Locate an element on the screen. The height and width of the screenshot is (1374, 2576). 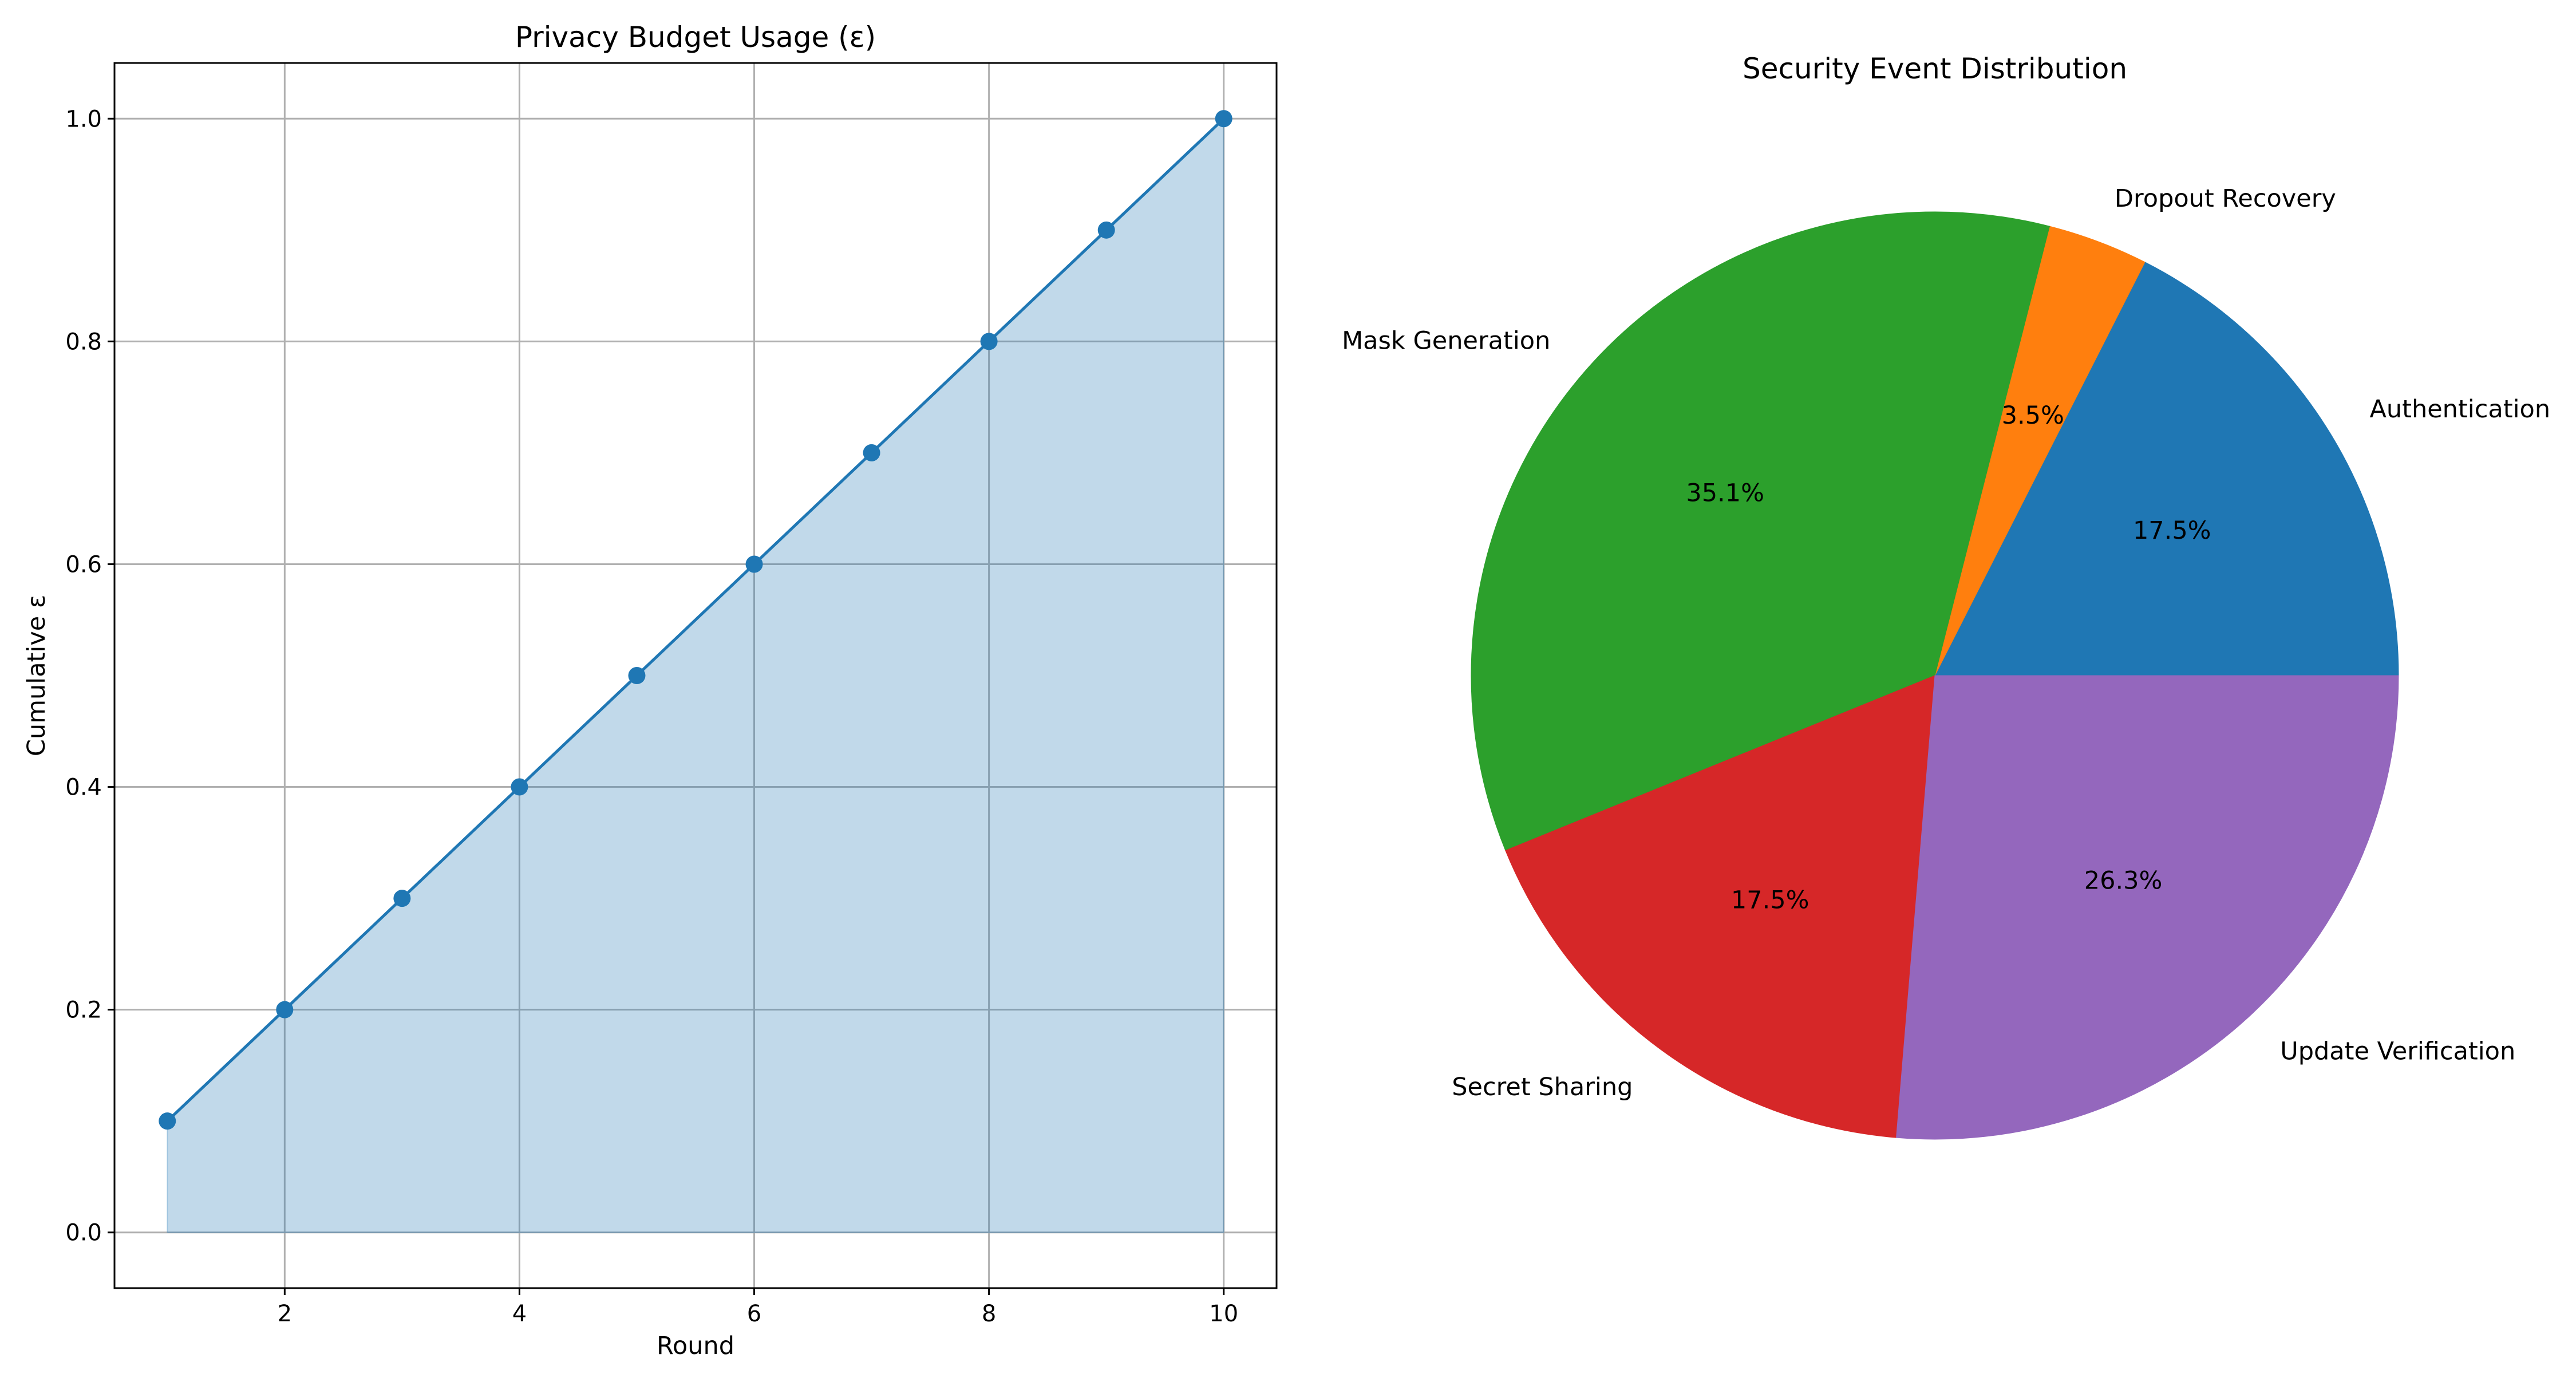
line-chart-x-ticks: 2 4 6 8 10 is located at coordinates (758, 1307).